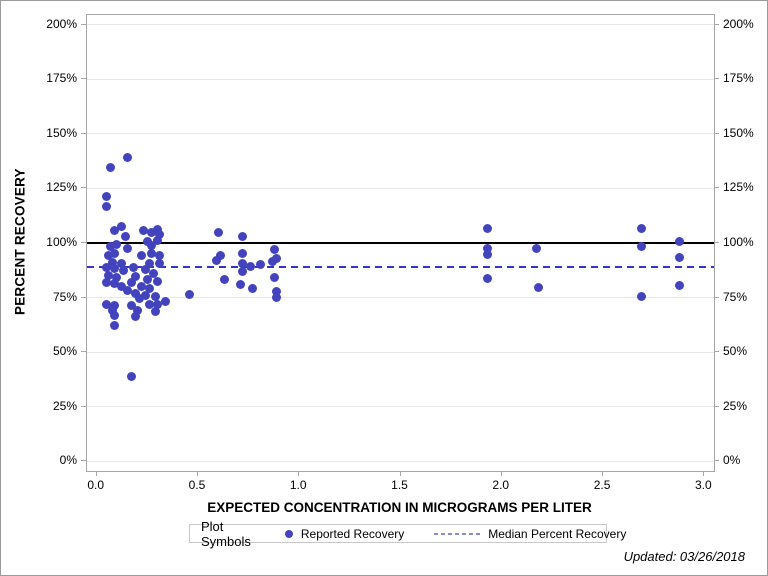 The image size is (768, 576). I want to click on legend-entry-reported-recovery: Reported Recovery, so click(352, 533).